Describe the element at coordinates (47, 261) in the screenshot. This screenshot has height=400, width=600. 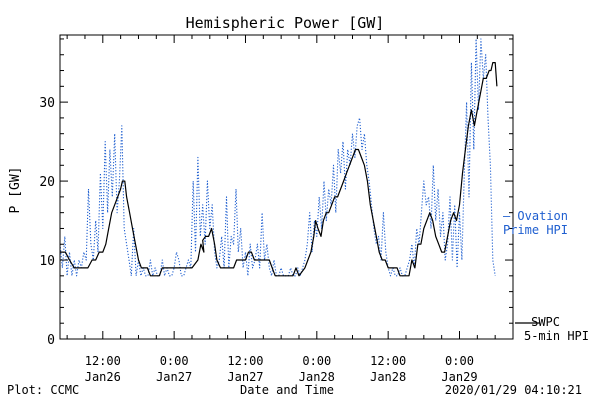
I see `y-tick-label: 10` at that location.